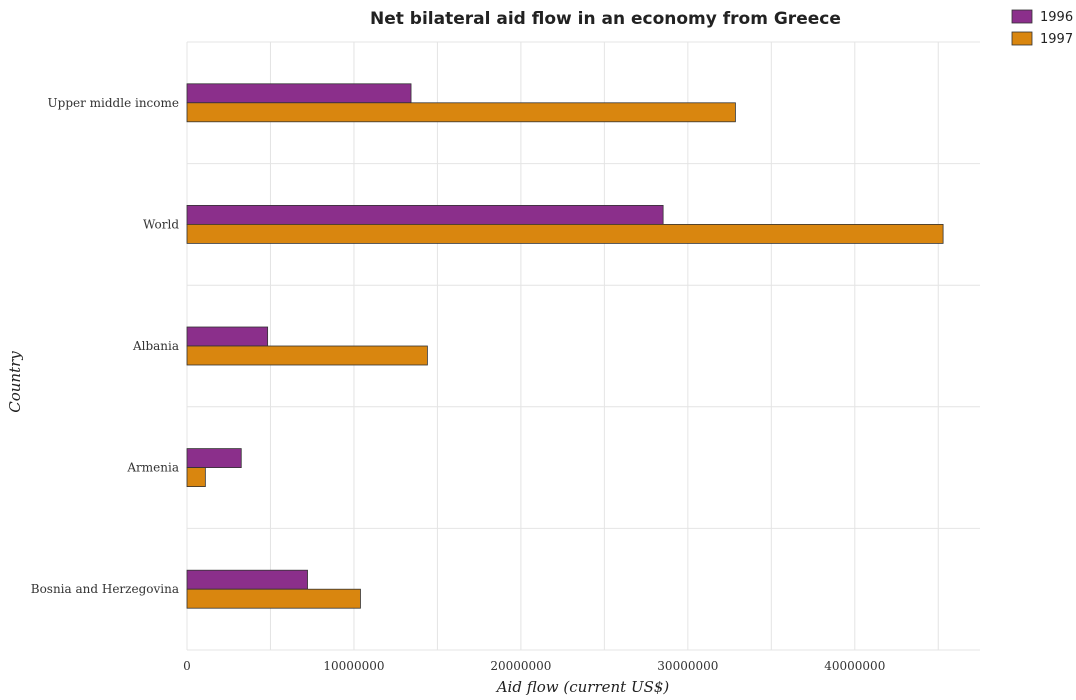 The height and width of the screenshot is (700, 1076). I want to click on legend-label-1996: 1996, so click(1056, 17).